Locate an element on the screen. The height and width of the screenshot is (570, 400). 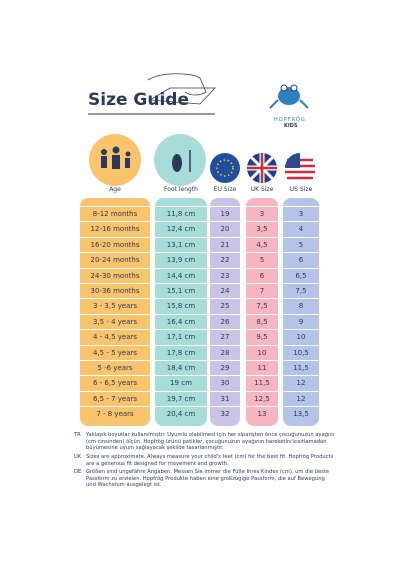
cell: 11 is located at coordinates (262, 367).